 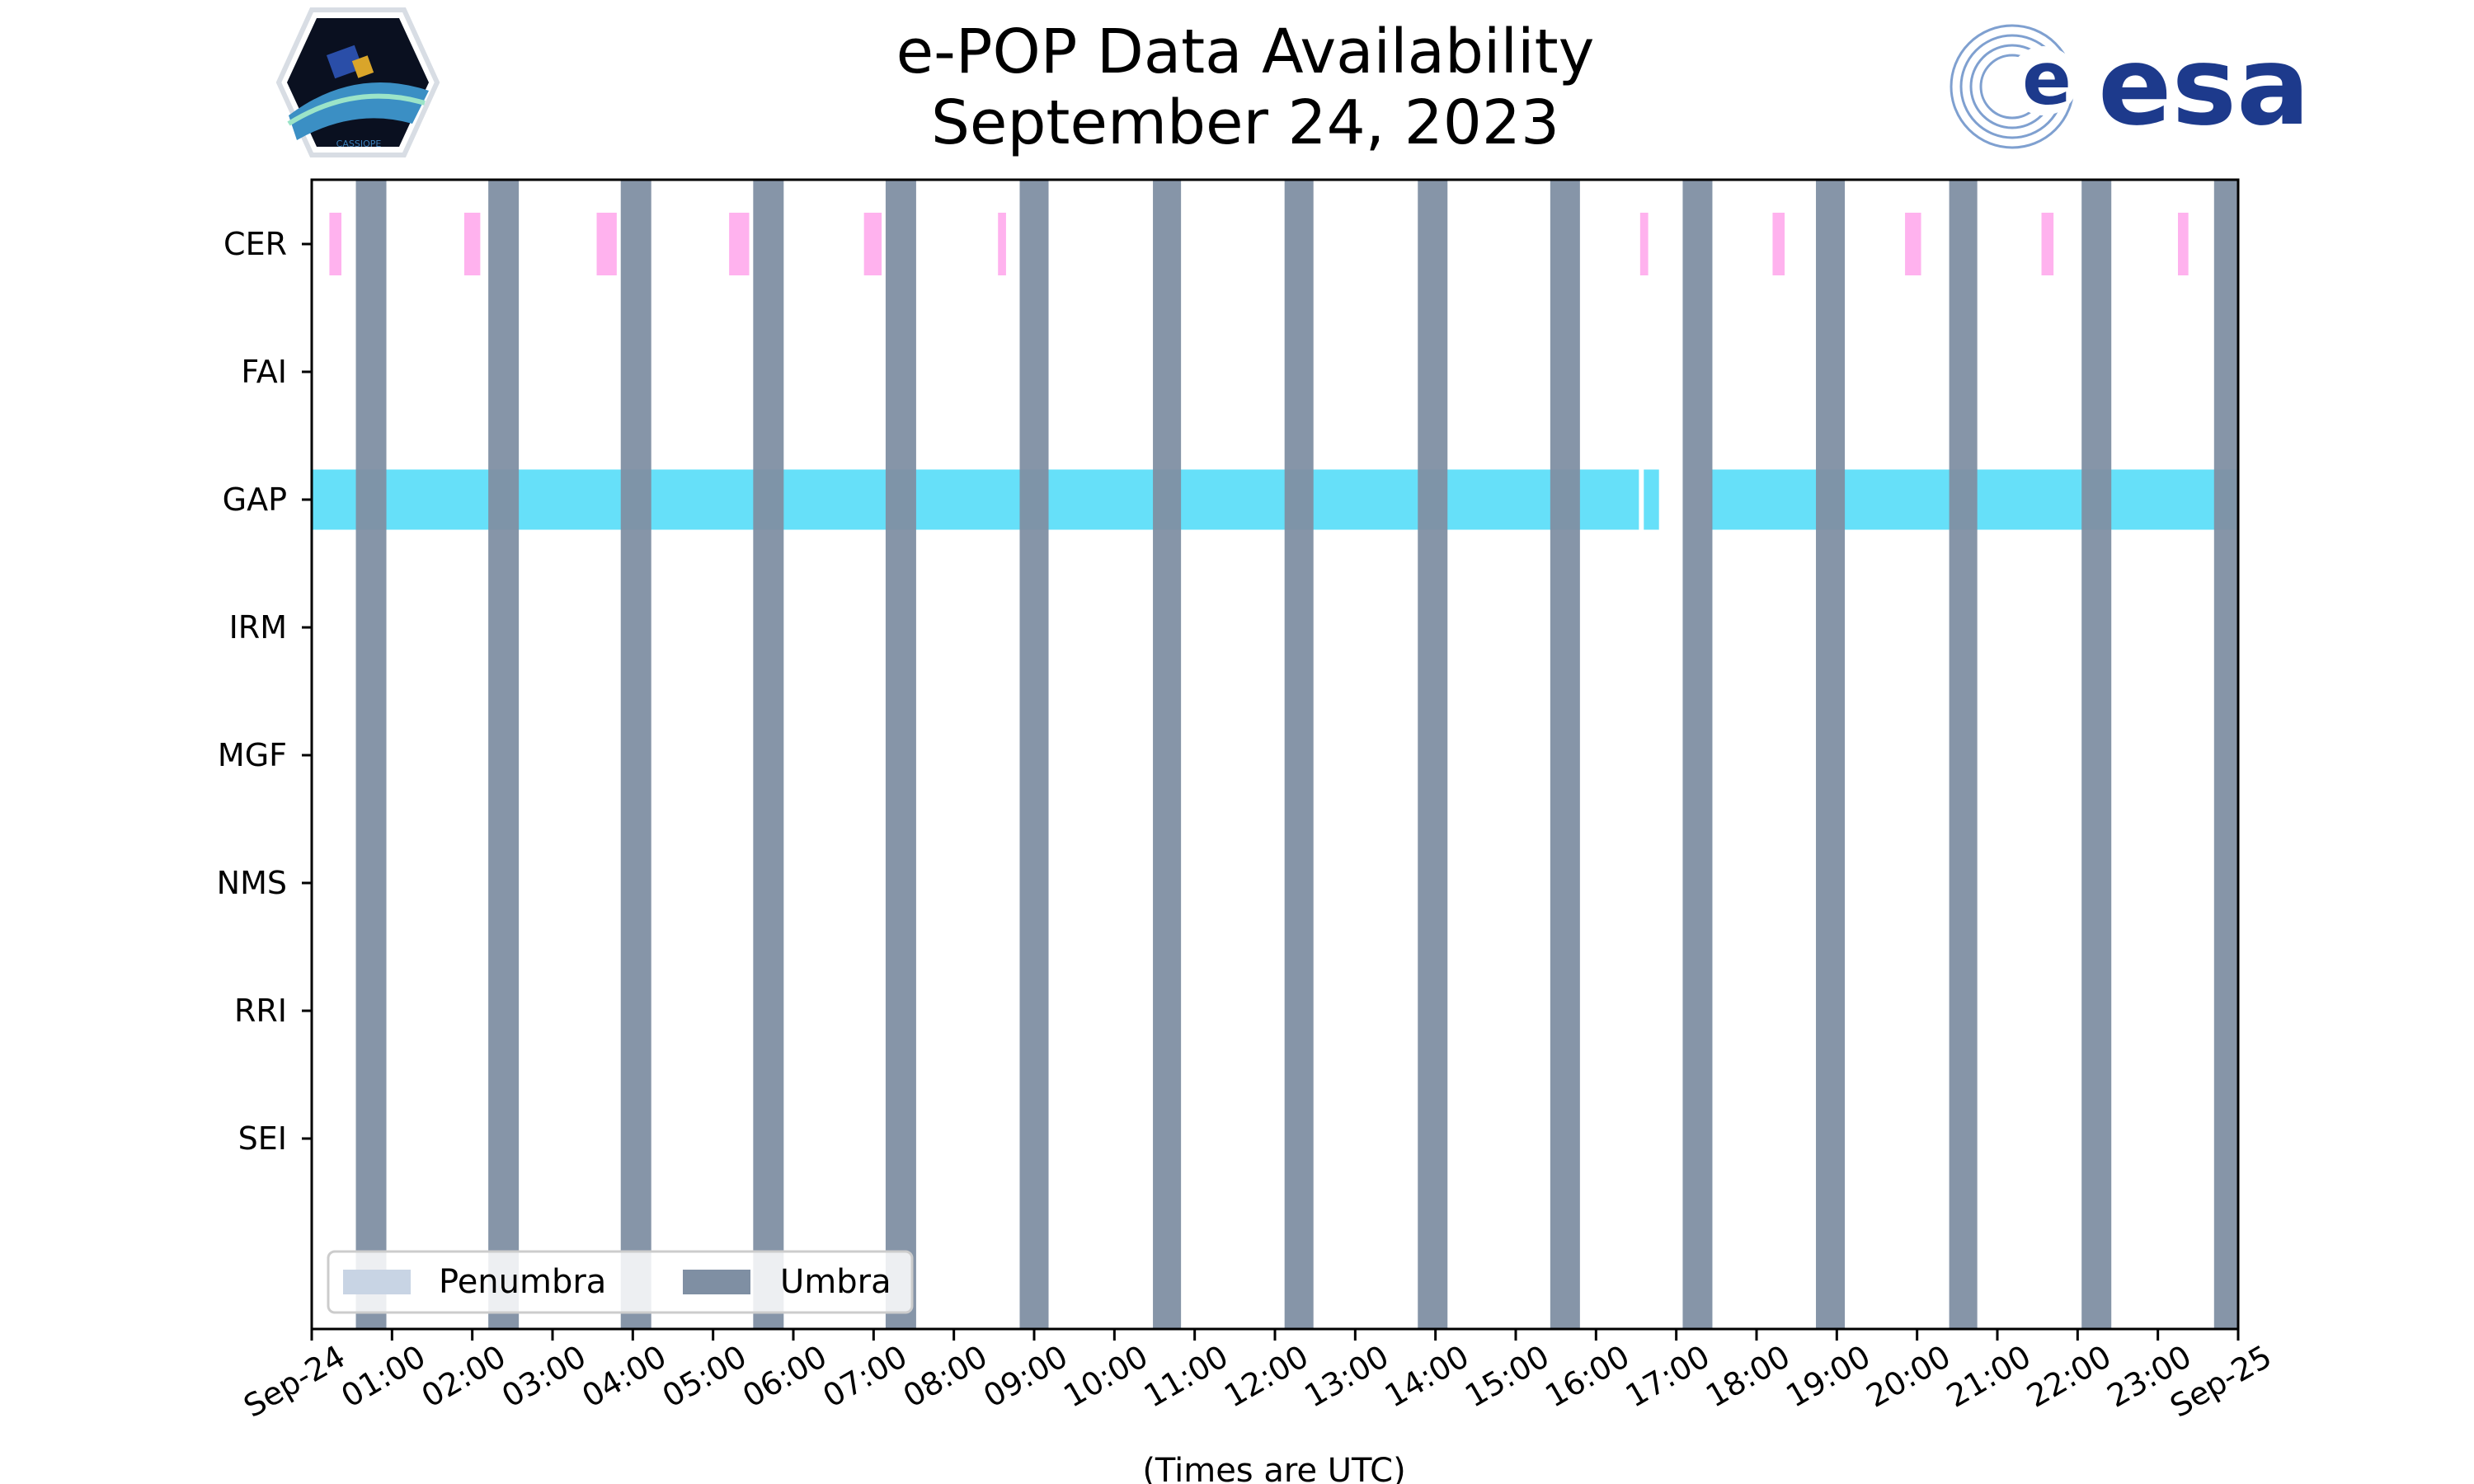 I want to click on legend-label-penumbra: Penumbra, so click(x=522, y=1282).